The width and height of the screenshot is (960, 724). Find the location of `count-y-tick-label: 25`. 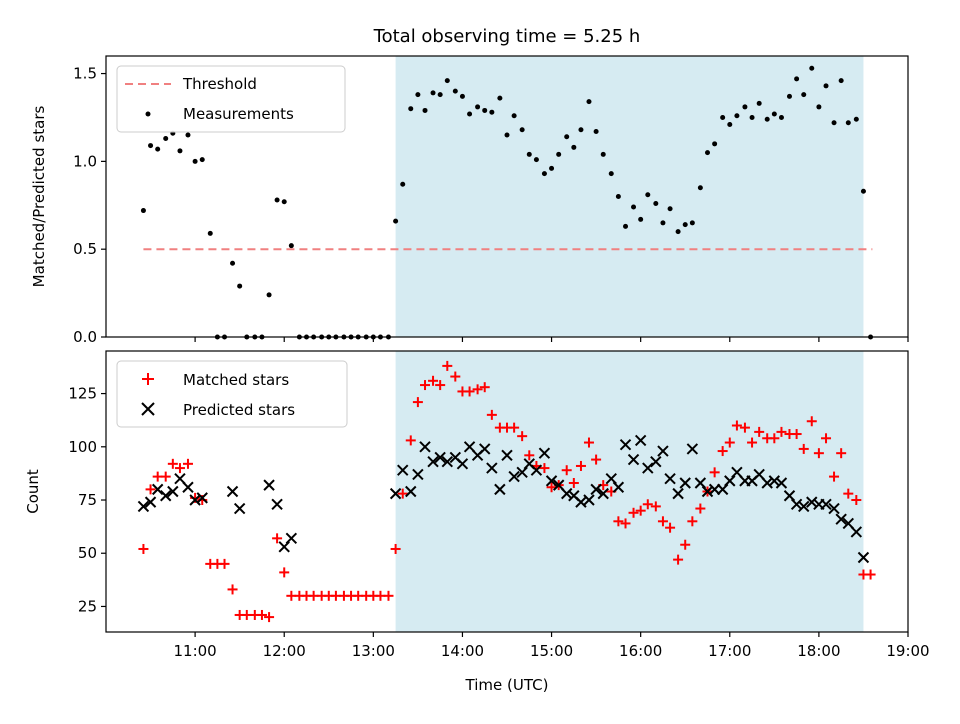

count-y-tick-label: 25 is located at coordinates (87, 606).